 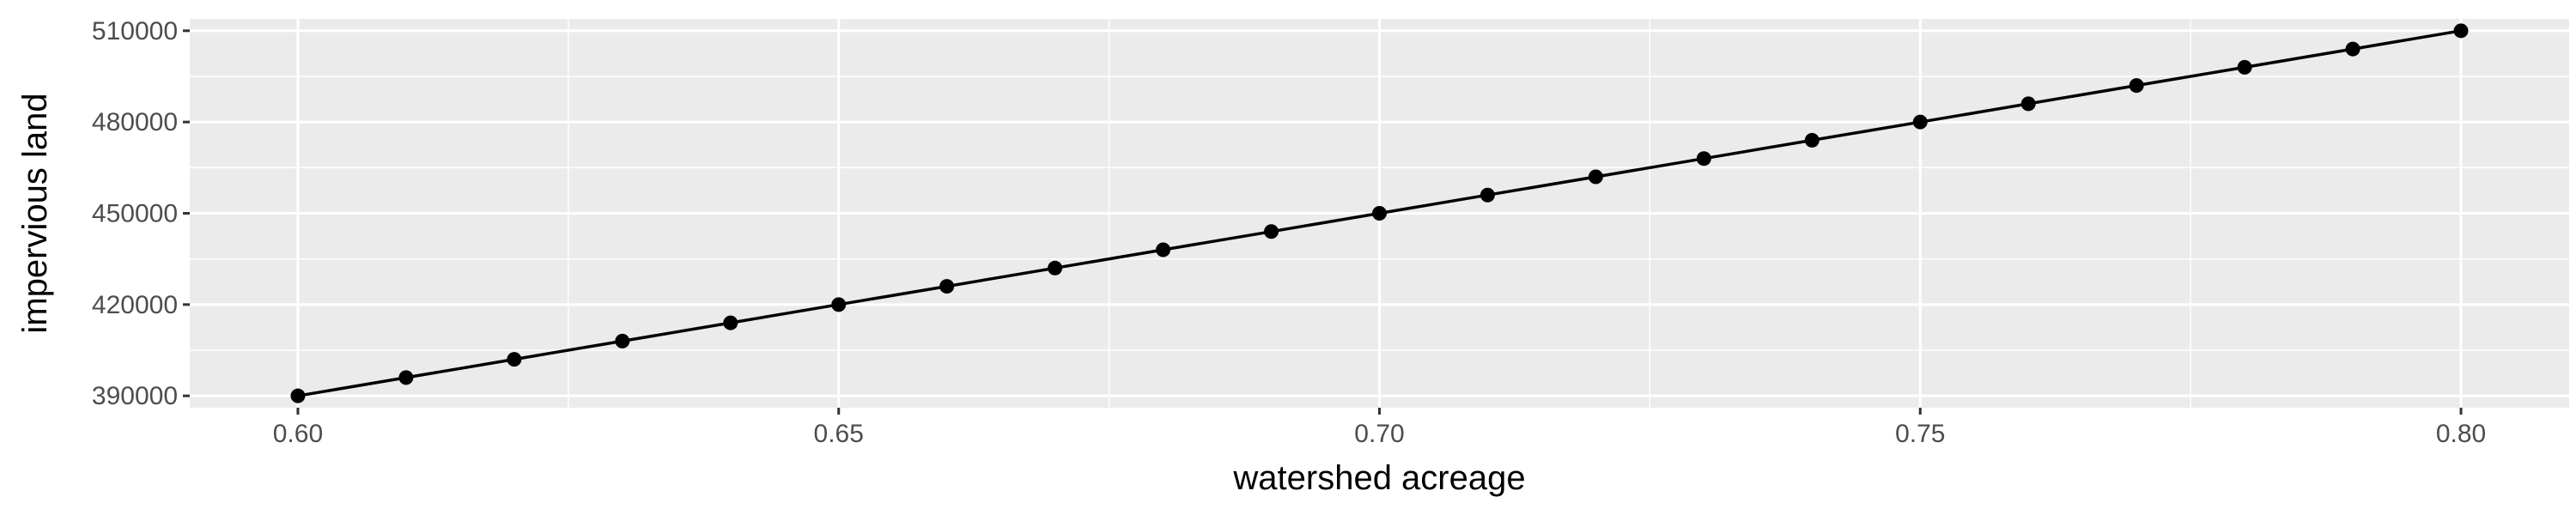 I want to click on y-tick-label: 390000, so click(x=135, y=396).